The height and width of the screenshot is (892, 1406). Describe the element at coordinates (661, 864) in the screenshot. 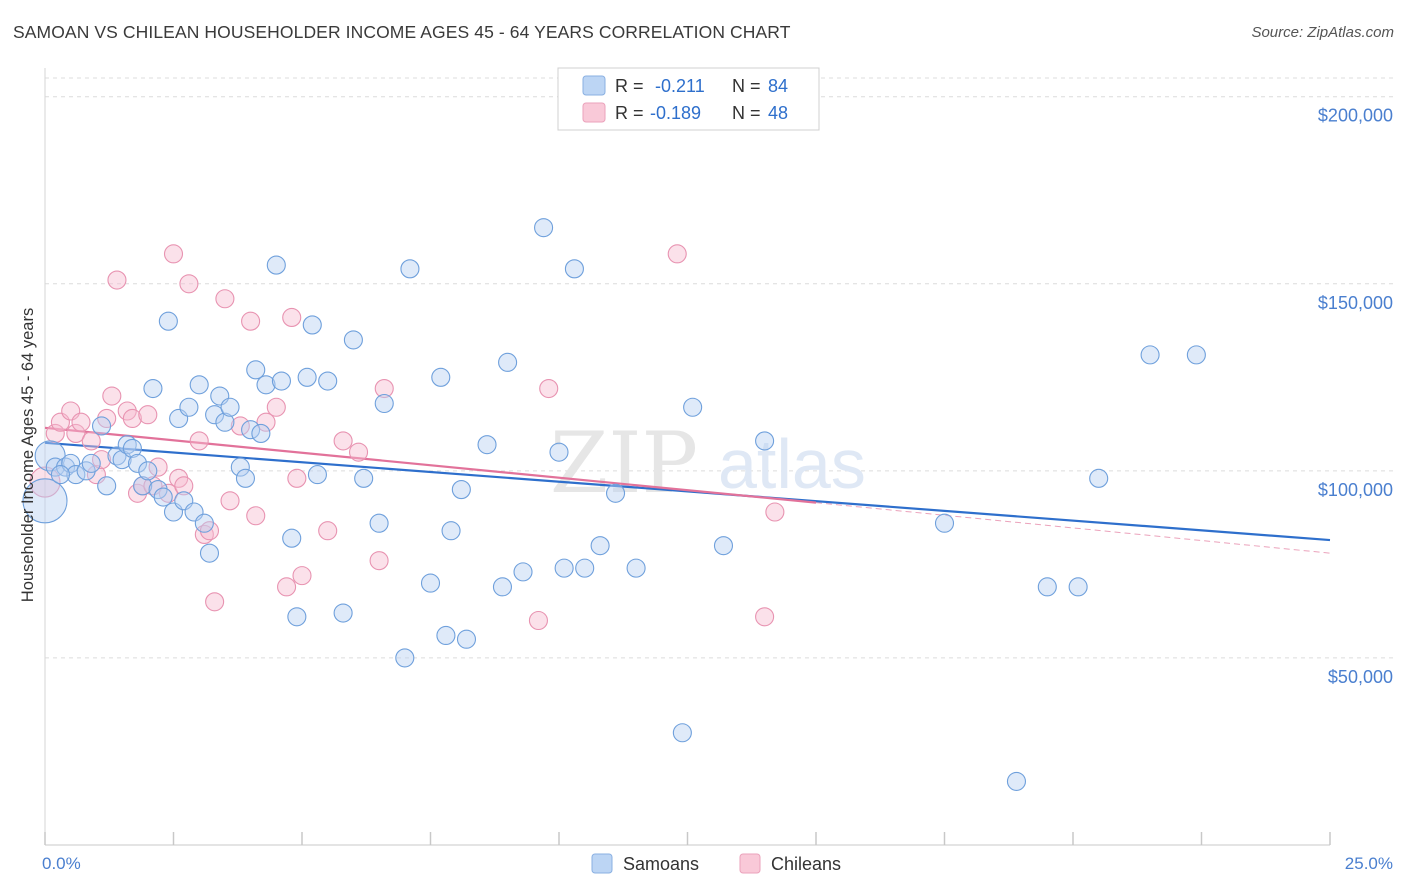

I see `legend-label-samoans: Samoans` at that location.